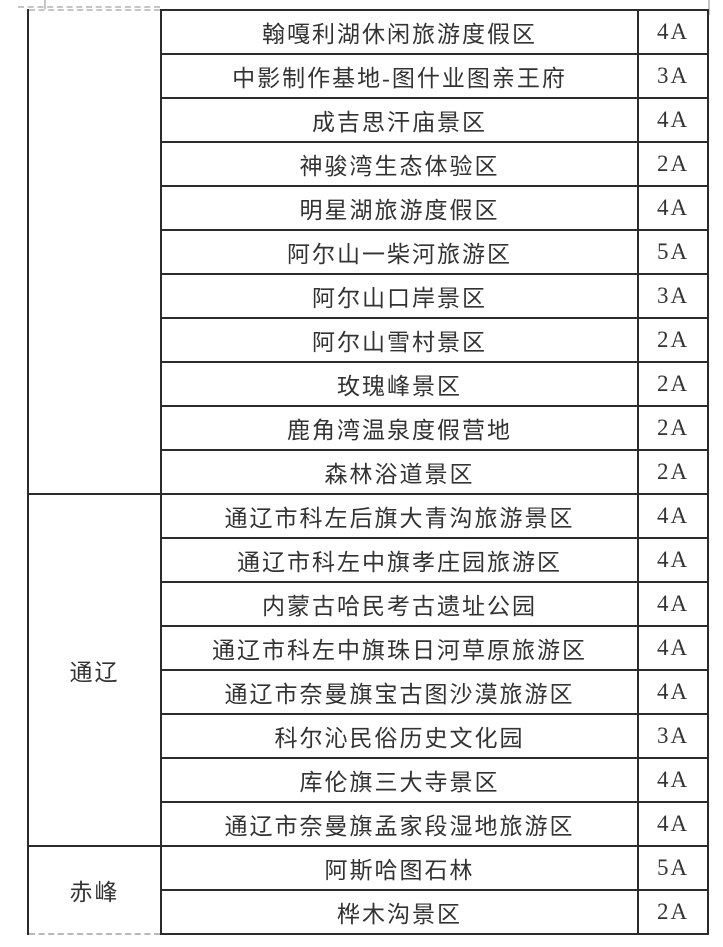  Describe the element at coordinates (399, 472) in the screenshot. I see `scenic-name-cell: 森林浴道景区` at that location.